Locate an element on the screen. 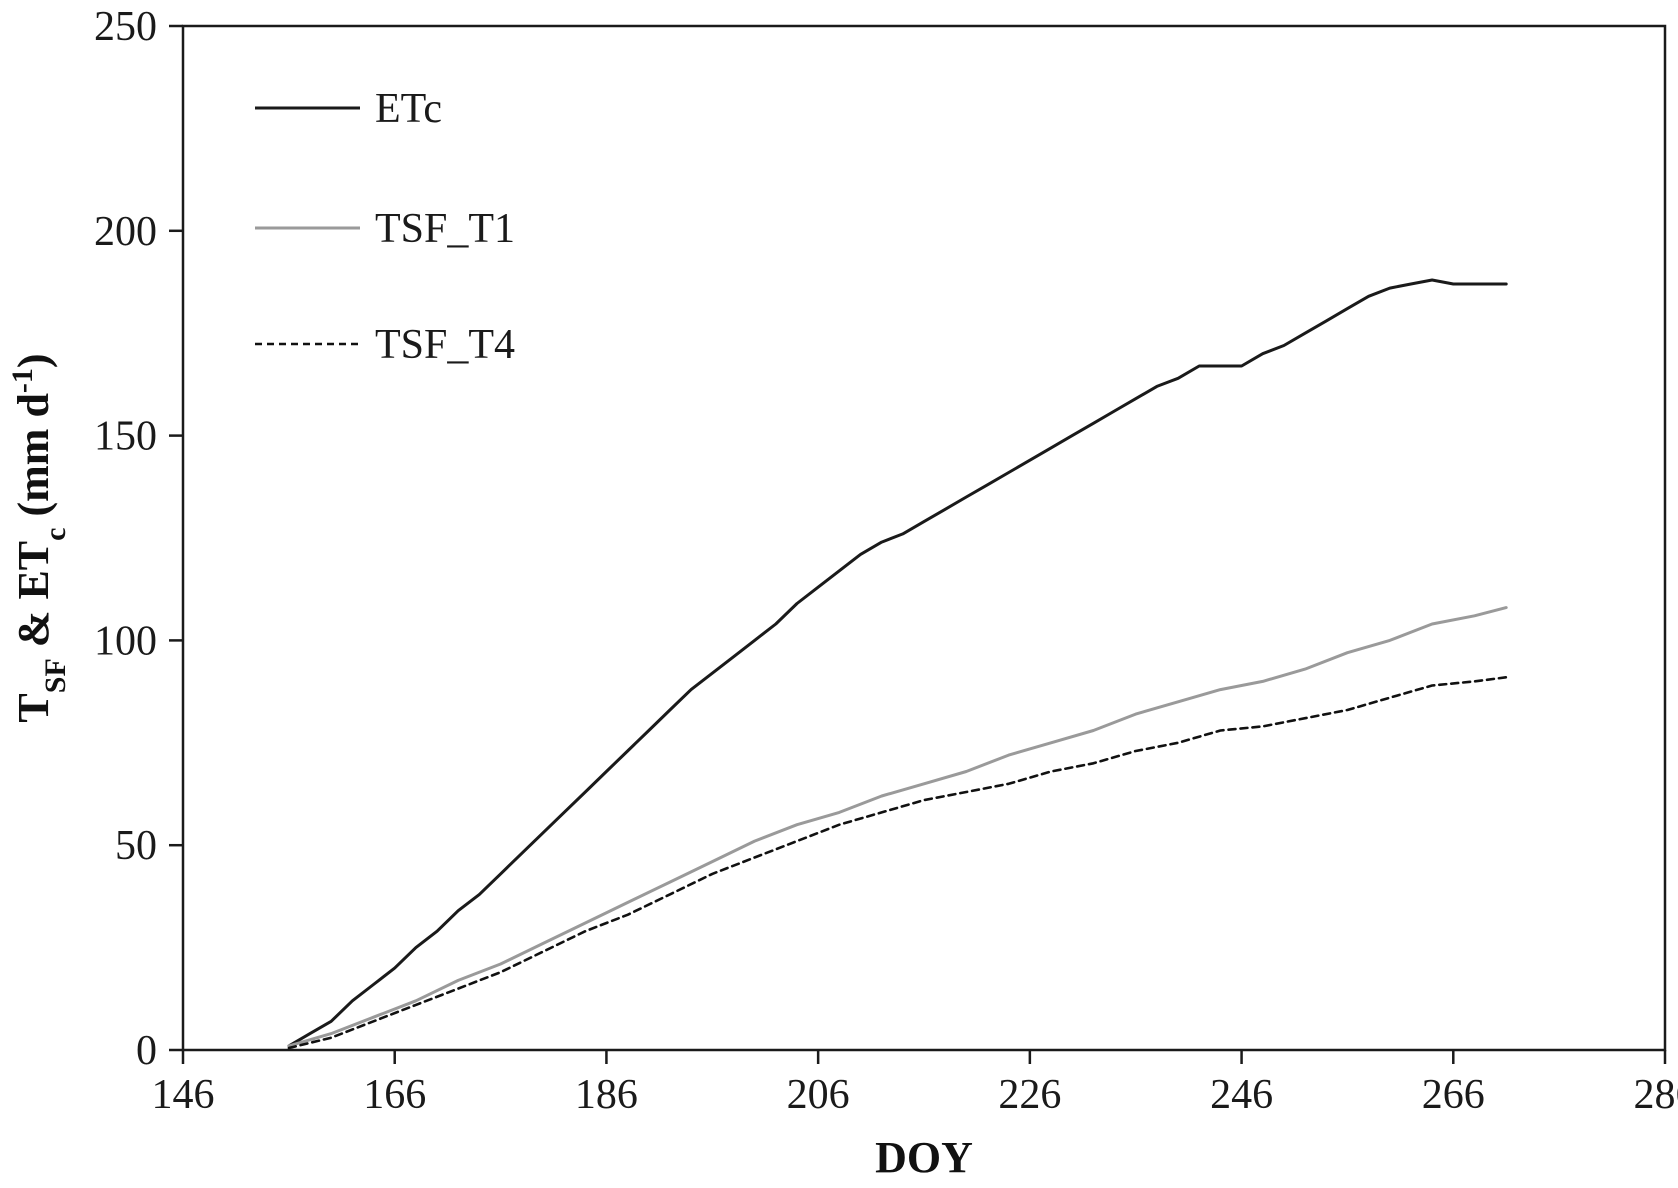 The width and height of the screenshot is (1678, 1188). y-axis-title-part: -1 is located at coordinates (22, 380).